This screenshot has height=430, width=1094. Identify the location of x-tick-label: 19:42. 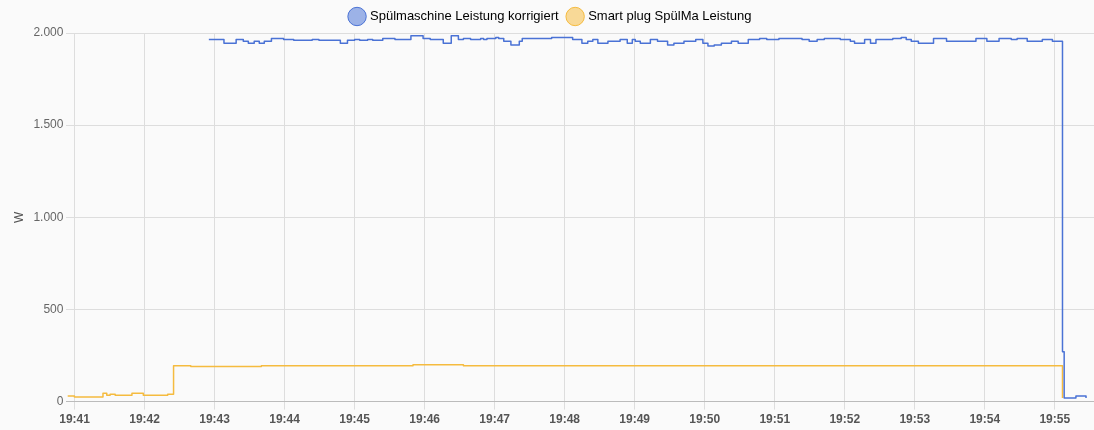
(145, 419).